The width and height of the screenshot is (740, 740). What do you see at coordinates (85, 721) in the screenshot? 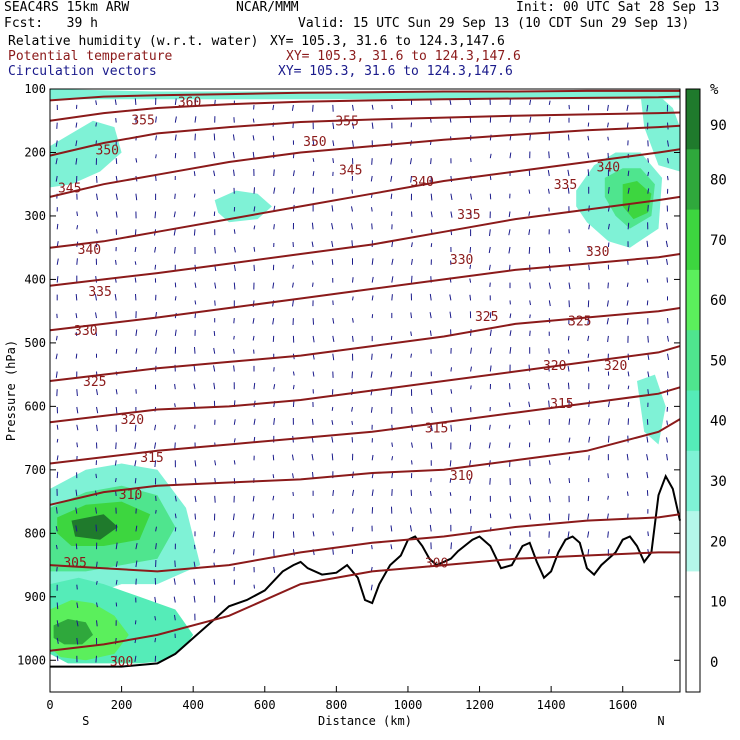
I see `x-end-label-south: S` at bounding box center [85, 721].